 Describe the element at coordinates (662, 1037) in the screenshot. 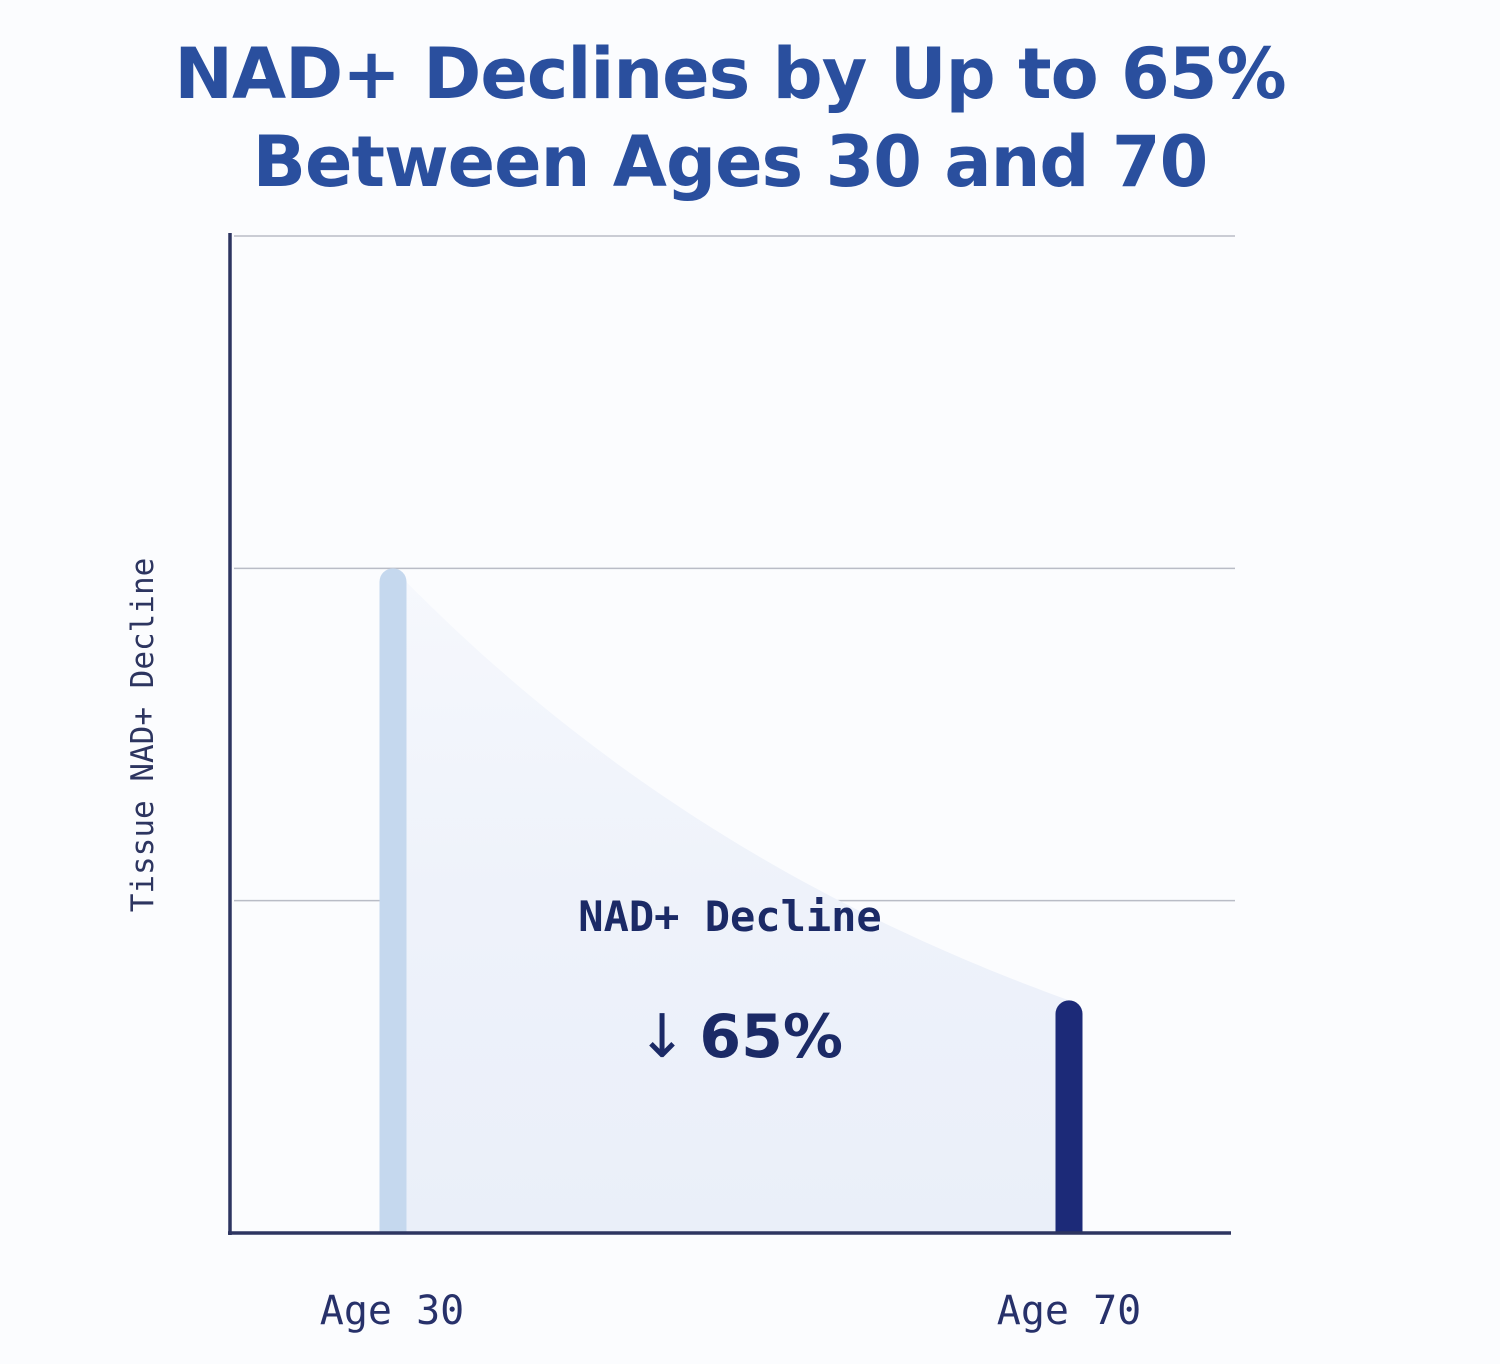

I see `down-arrow-icon: ↓` at that location.